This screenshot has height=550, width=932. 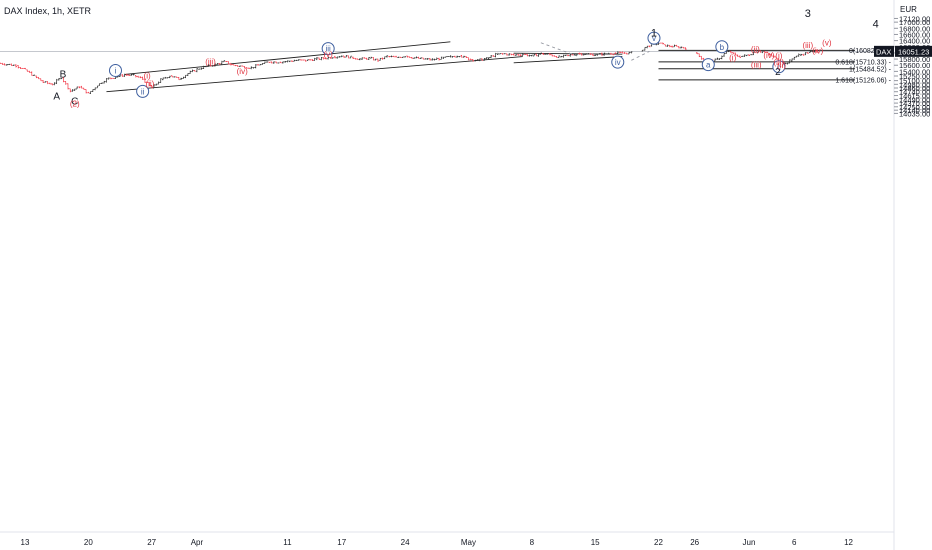 What do you see at coordinates (876, 24) in the screenshot?
I see `wave-degree-label: 4` at bounding box center [876, 24].